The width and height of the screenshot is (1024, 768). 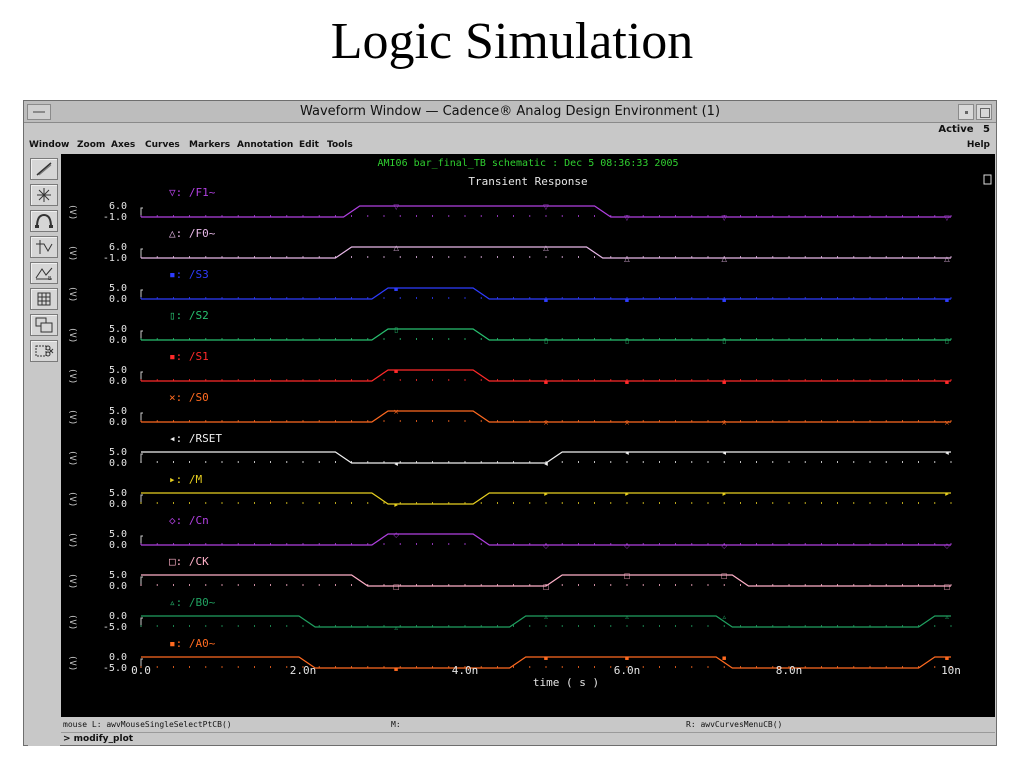 I want to click on menu-markers: Markers, so click(x=210, y=145).